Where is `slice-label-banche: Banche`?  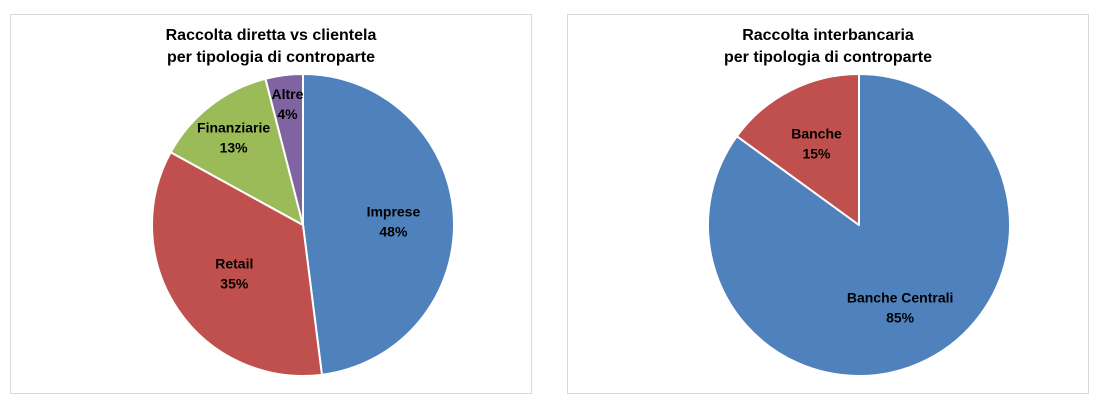 slice-label-banche: Banche is located at coordinates (816, 134).